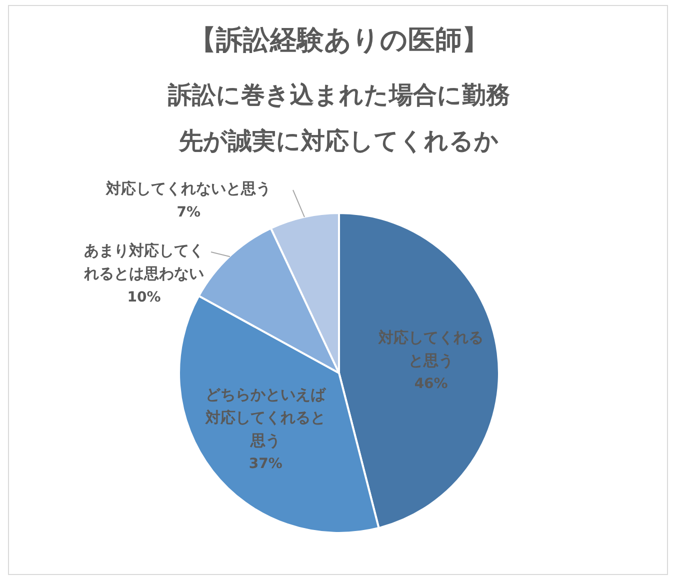 This screenshot has width=678, height=585. I want to click on slice-label: 対応してくれると思う, so click(431, 349).